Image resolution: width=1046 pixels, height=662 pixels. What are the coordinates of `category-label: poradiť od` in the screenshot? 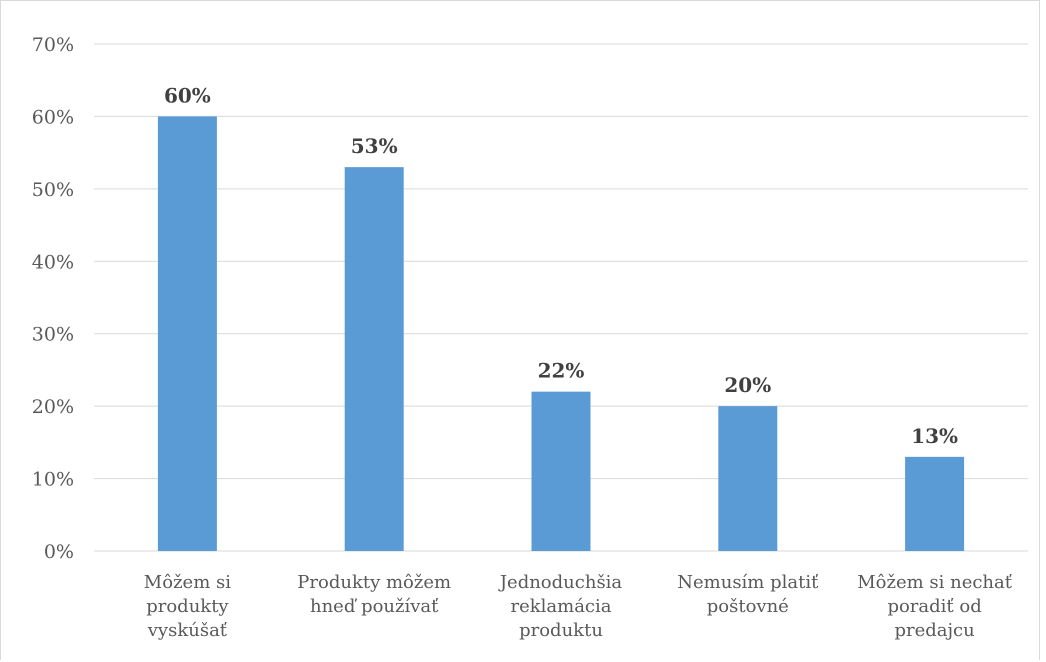 It's located at (934, 606).